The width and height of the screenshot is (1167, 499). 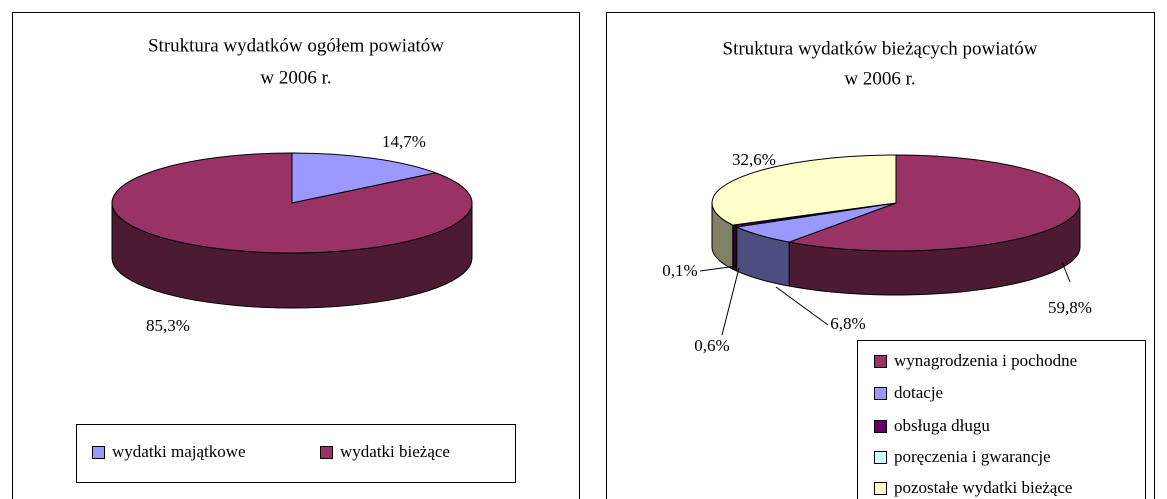 What do you see at coordinates (983, 487) in the screenshot?
I see `legend-label: pozostałe wydatki bieżące` at bounding box center [983, 487].